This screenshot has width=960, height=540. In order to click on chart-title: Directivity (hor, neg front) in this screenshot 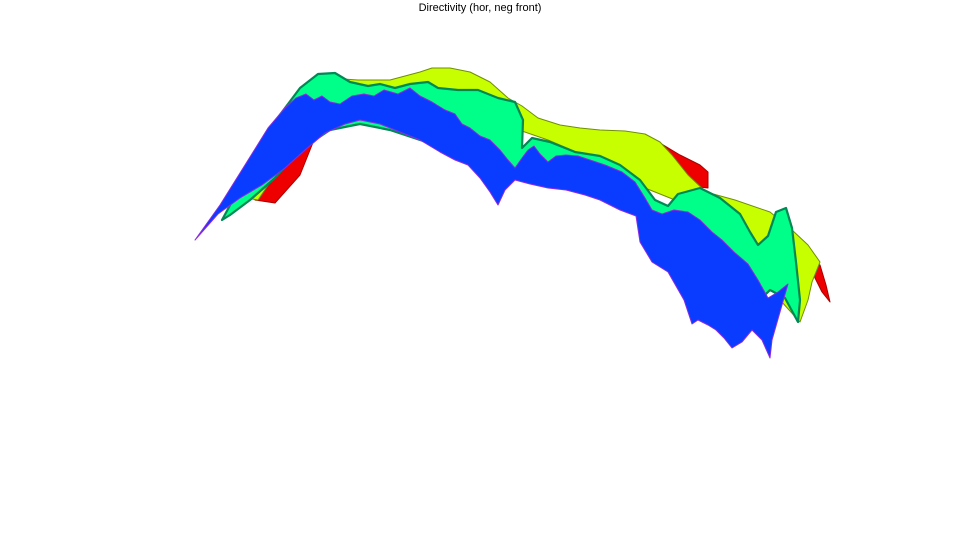, I will do `click(480, 8)`.